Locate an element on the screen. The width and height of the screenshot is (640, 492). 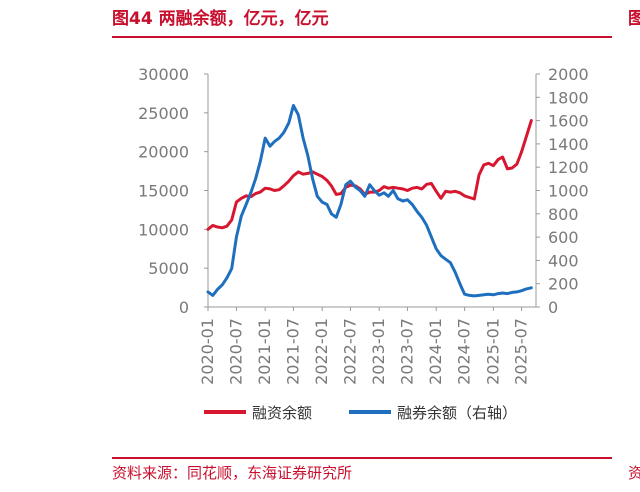
y-right-tick-label: 200 is located at coordinates (563, 284).